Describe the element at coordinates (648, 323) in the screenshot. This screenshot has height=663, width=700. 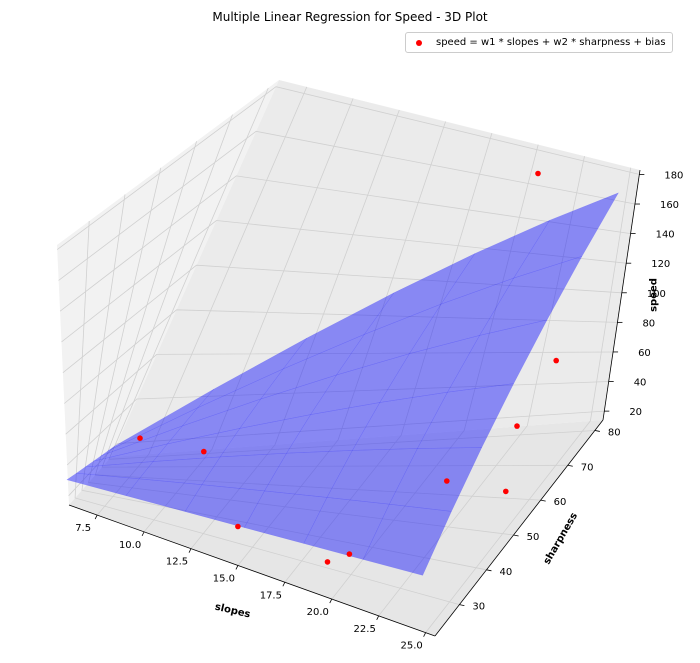
I see `z-tick-label: 80` at that location.